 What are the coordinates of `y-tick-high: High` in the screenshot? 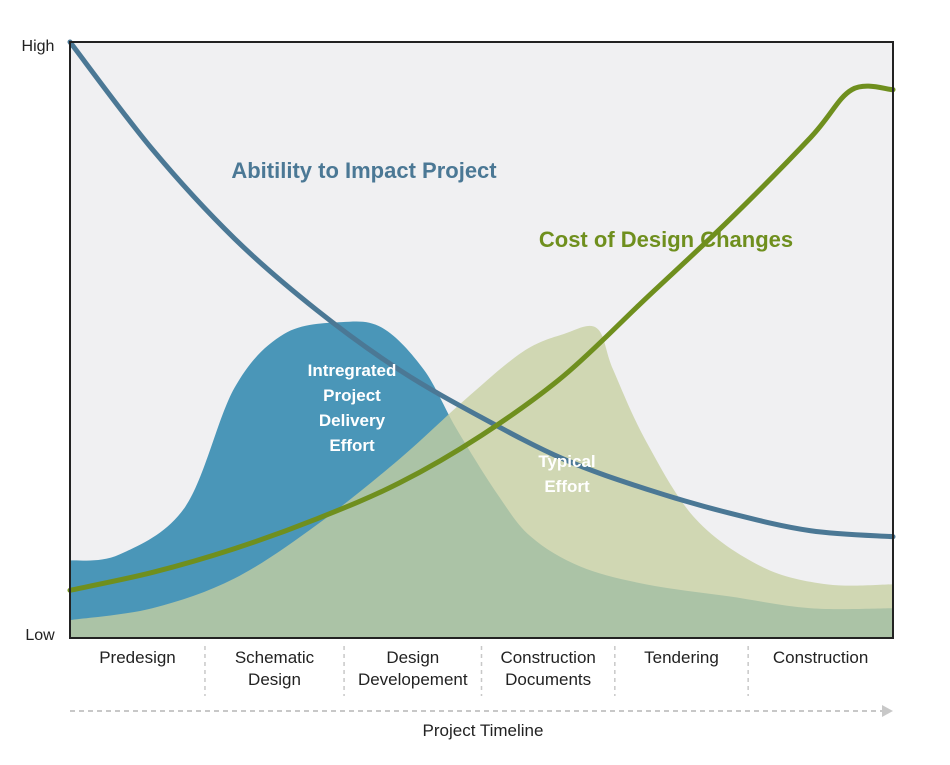 It's located at (38, 46).